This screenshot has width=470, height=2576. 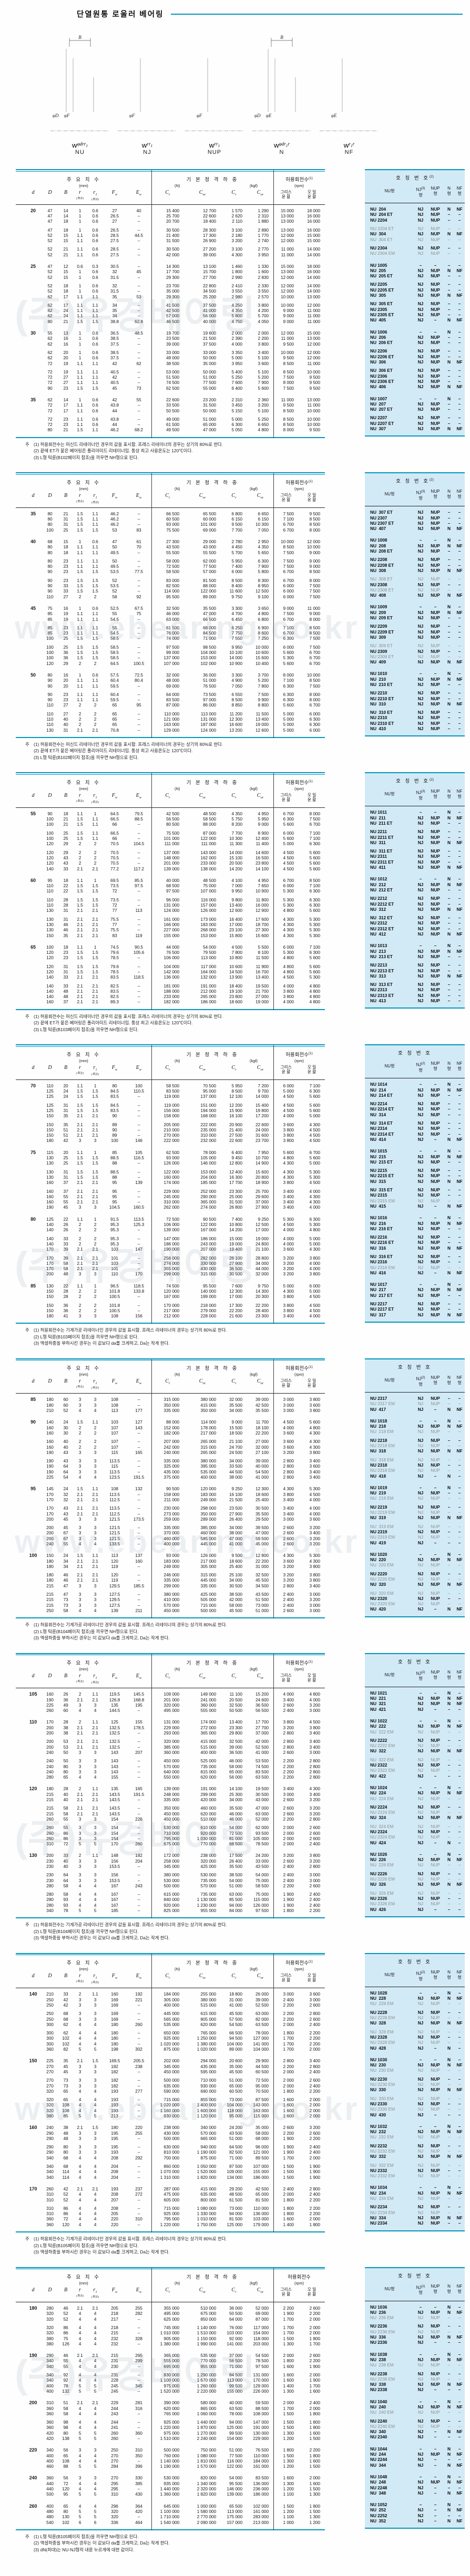 What do you see at coordinates (379, 2037) in the screenshot?
I see `bearing-designation: NU 2328` at bounding box center [379, 2037].